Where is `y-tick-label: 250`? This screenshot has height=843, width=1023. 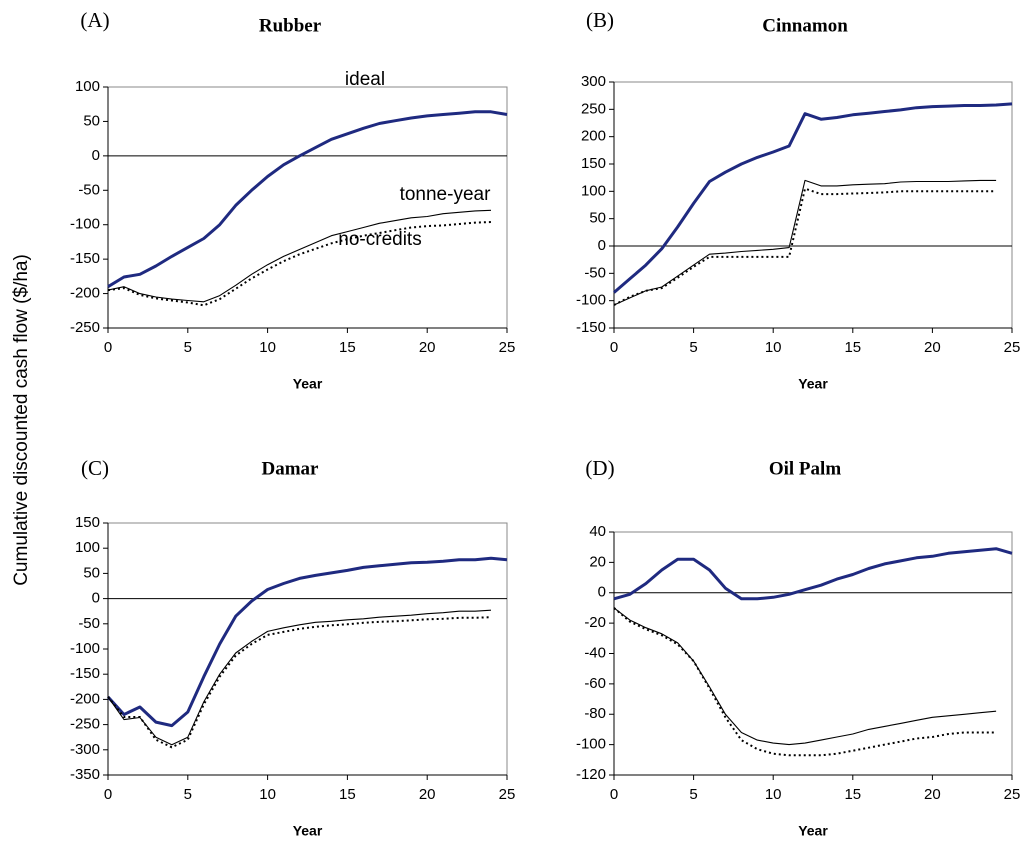
y-tick-label: 250 is located at coordinates (593, 108).